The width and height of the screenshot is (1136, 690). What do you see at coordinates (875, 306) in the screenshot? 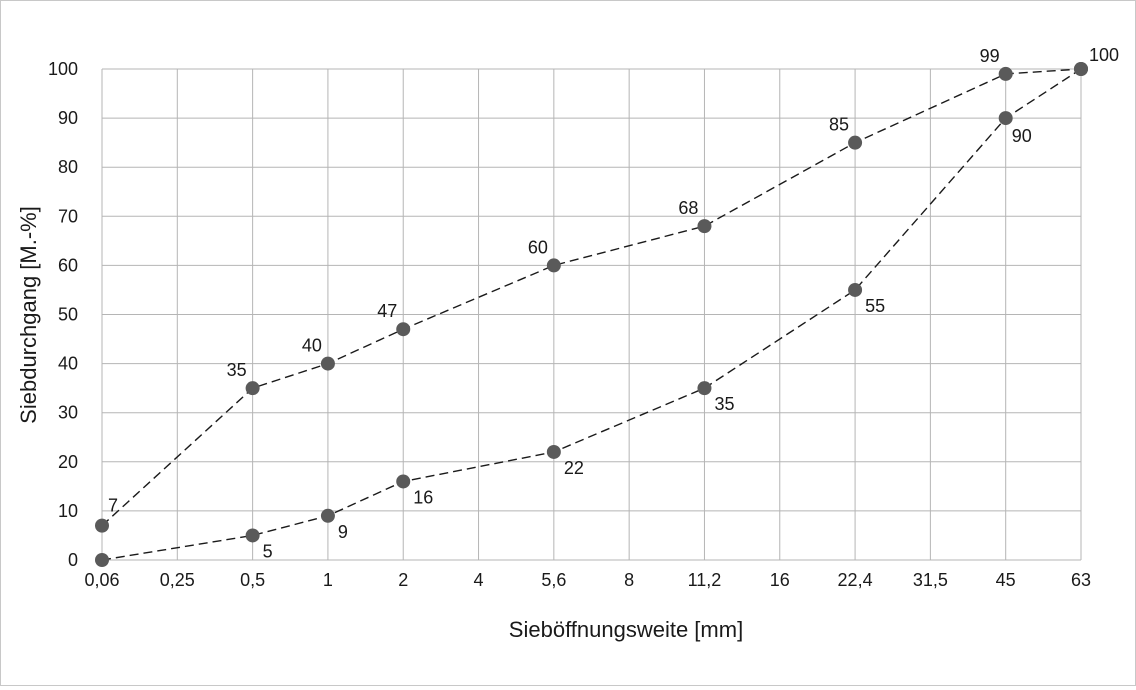
I see `point-label: 55` at bounding box center [875, 306].